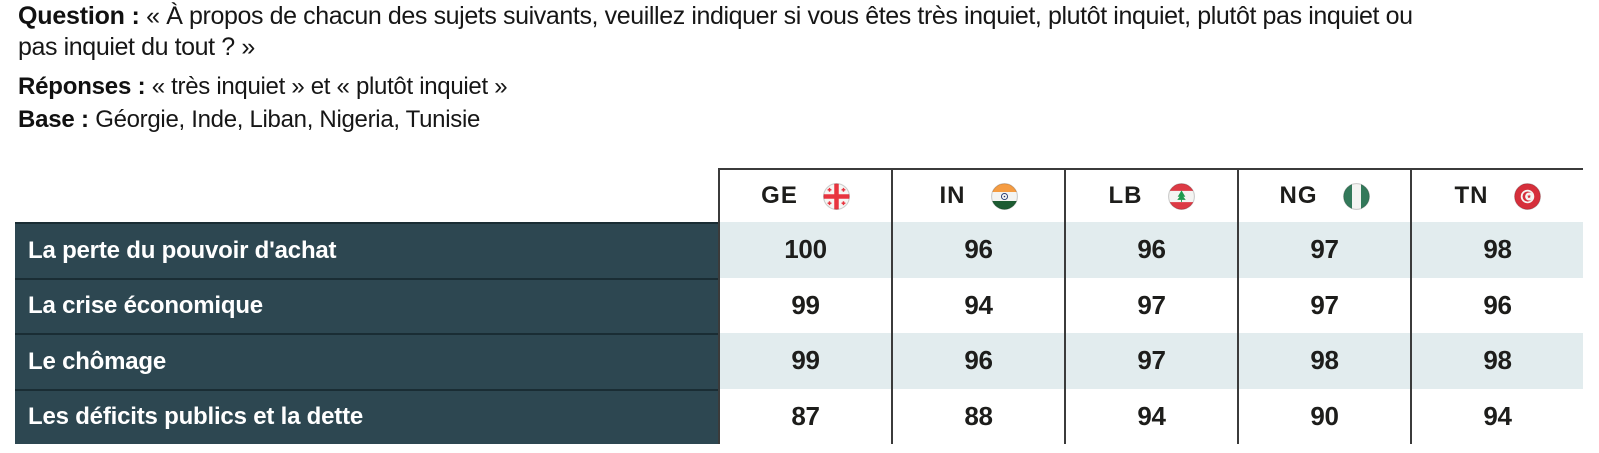  Describe the element at coordinates (182, 250) in the screenshot. I see `row-label-text: La perte du pouvoir d'achat` at that location.